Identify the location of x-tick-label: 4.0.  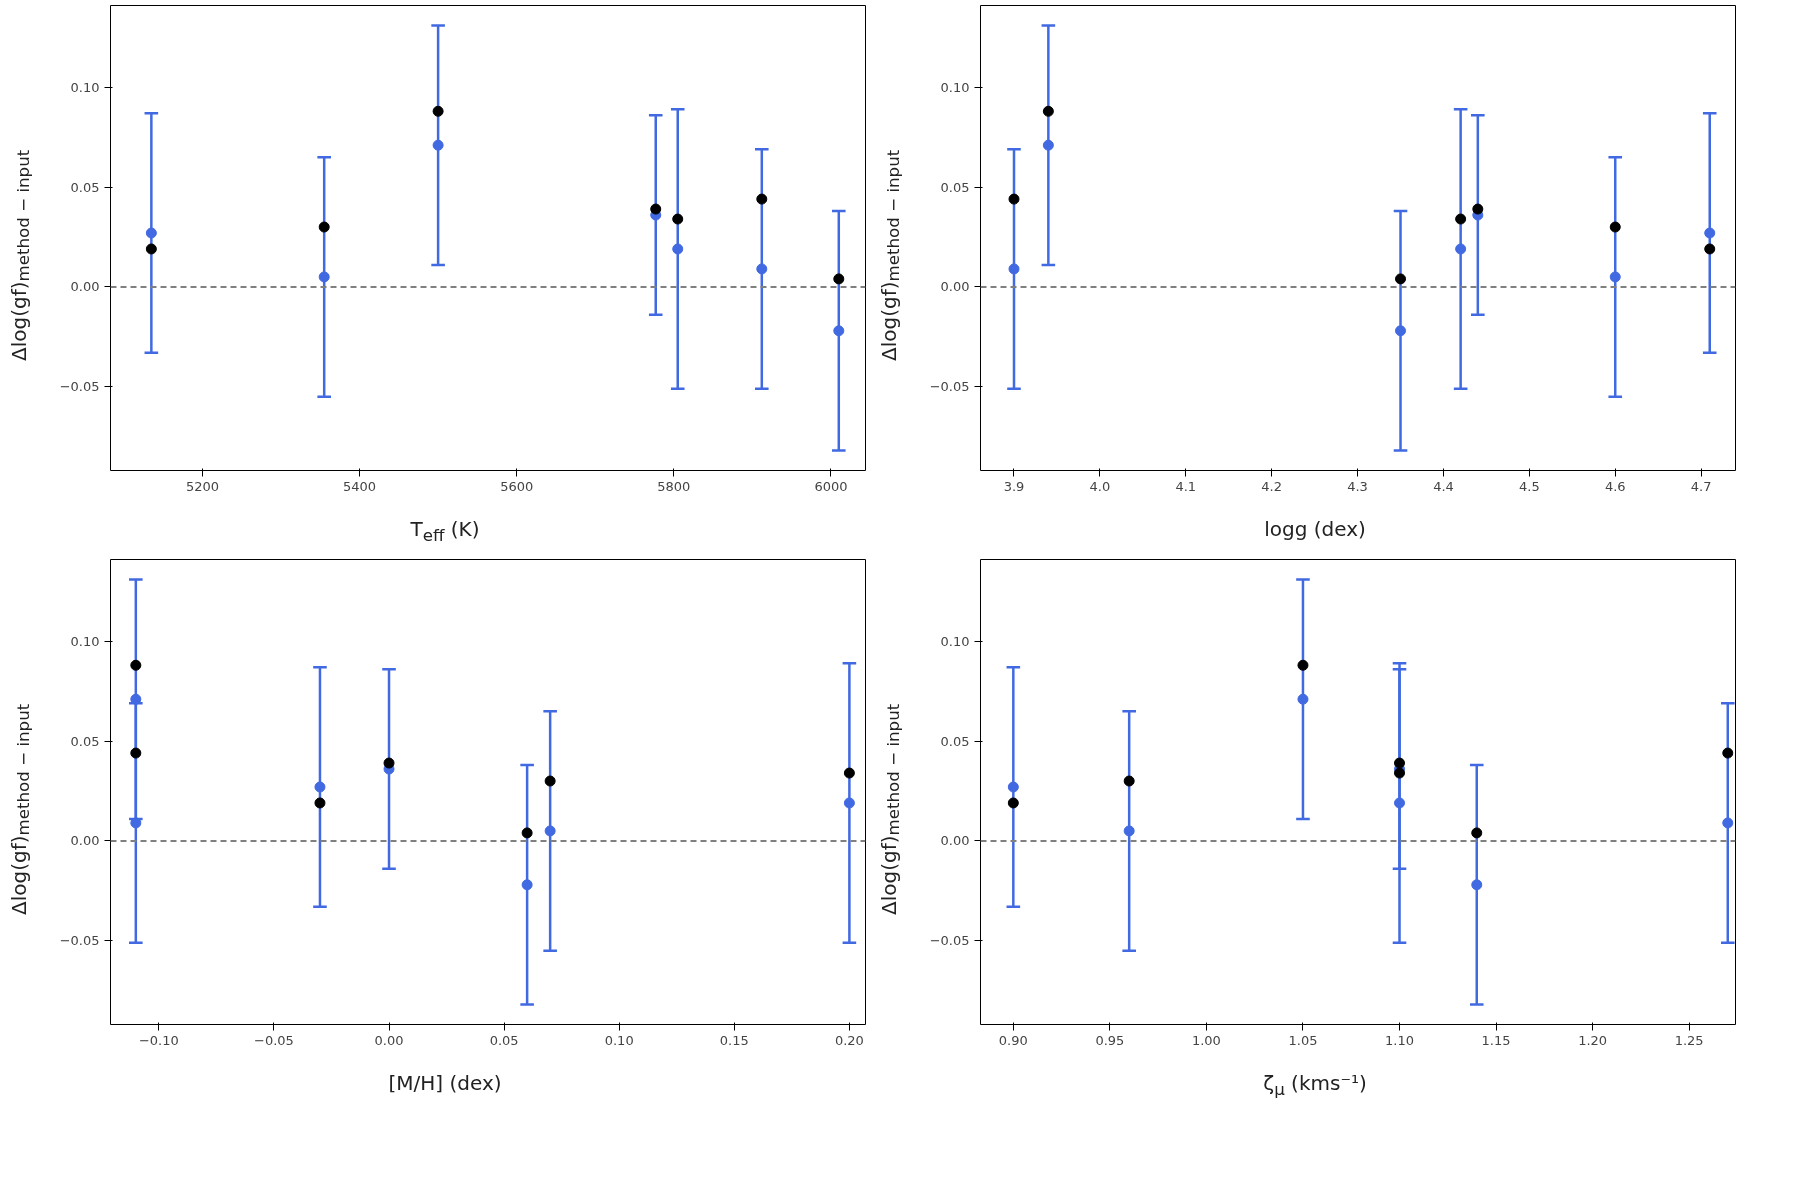
(1100, 486).